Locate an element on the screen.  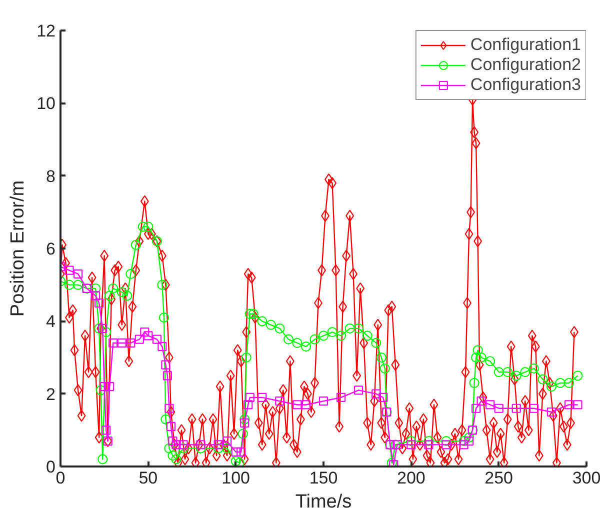
y-tick-label: 8 is located at coordinates (51, 176).